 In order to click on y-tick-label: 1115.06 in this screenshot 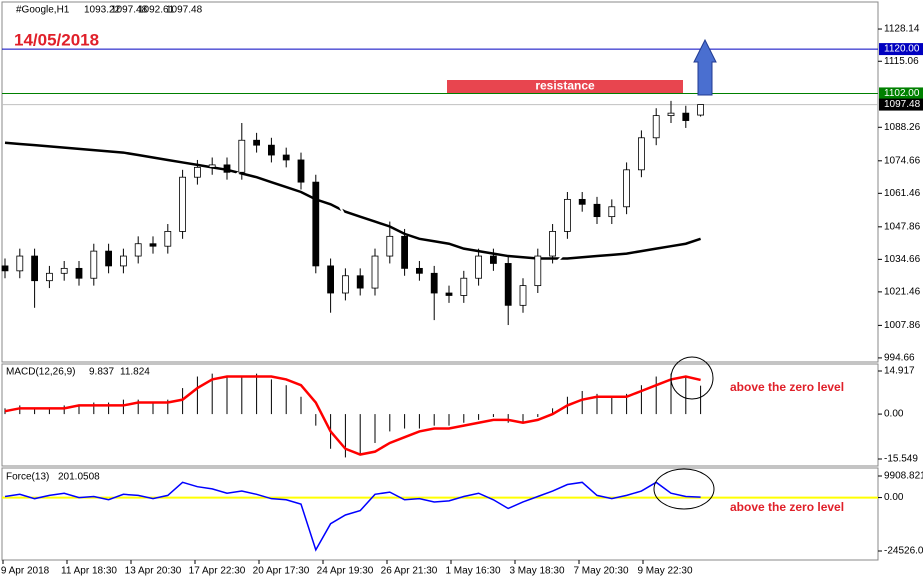, I will do `click(901, 61)`.